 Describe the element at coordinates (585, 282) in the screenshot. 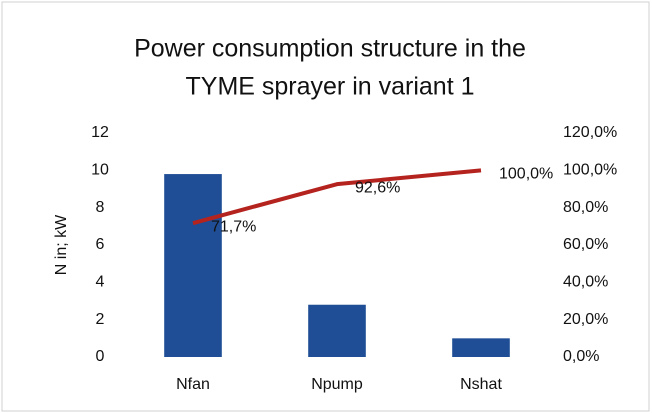

I see `y2-tick-label: 40,0%` at that location.